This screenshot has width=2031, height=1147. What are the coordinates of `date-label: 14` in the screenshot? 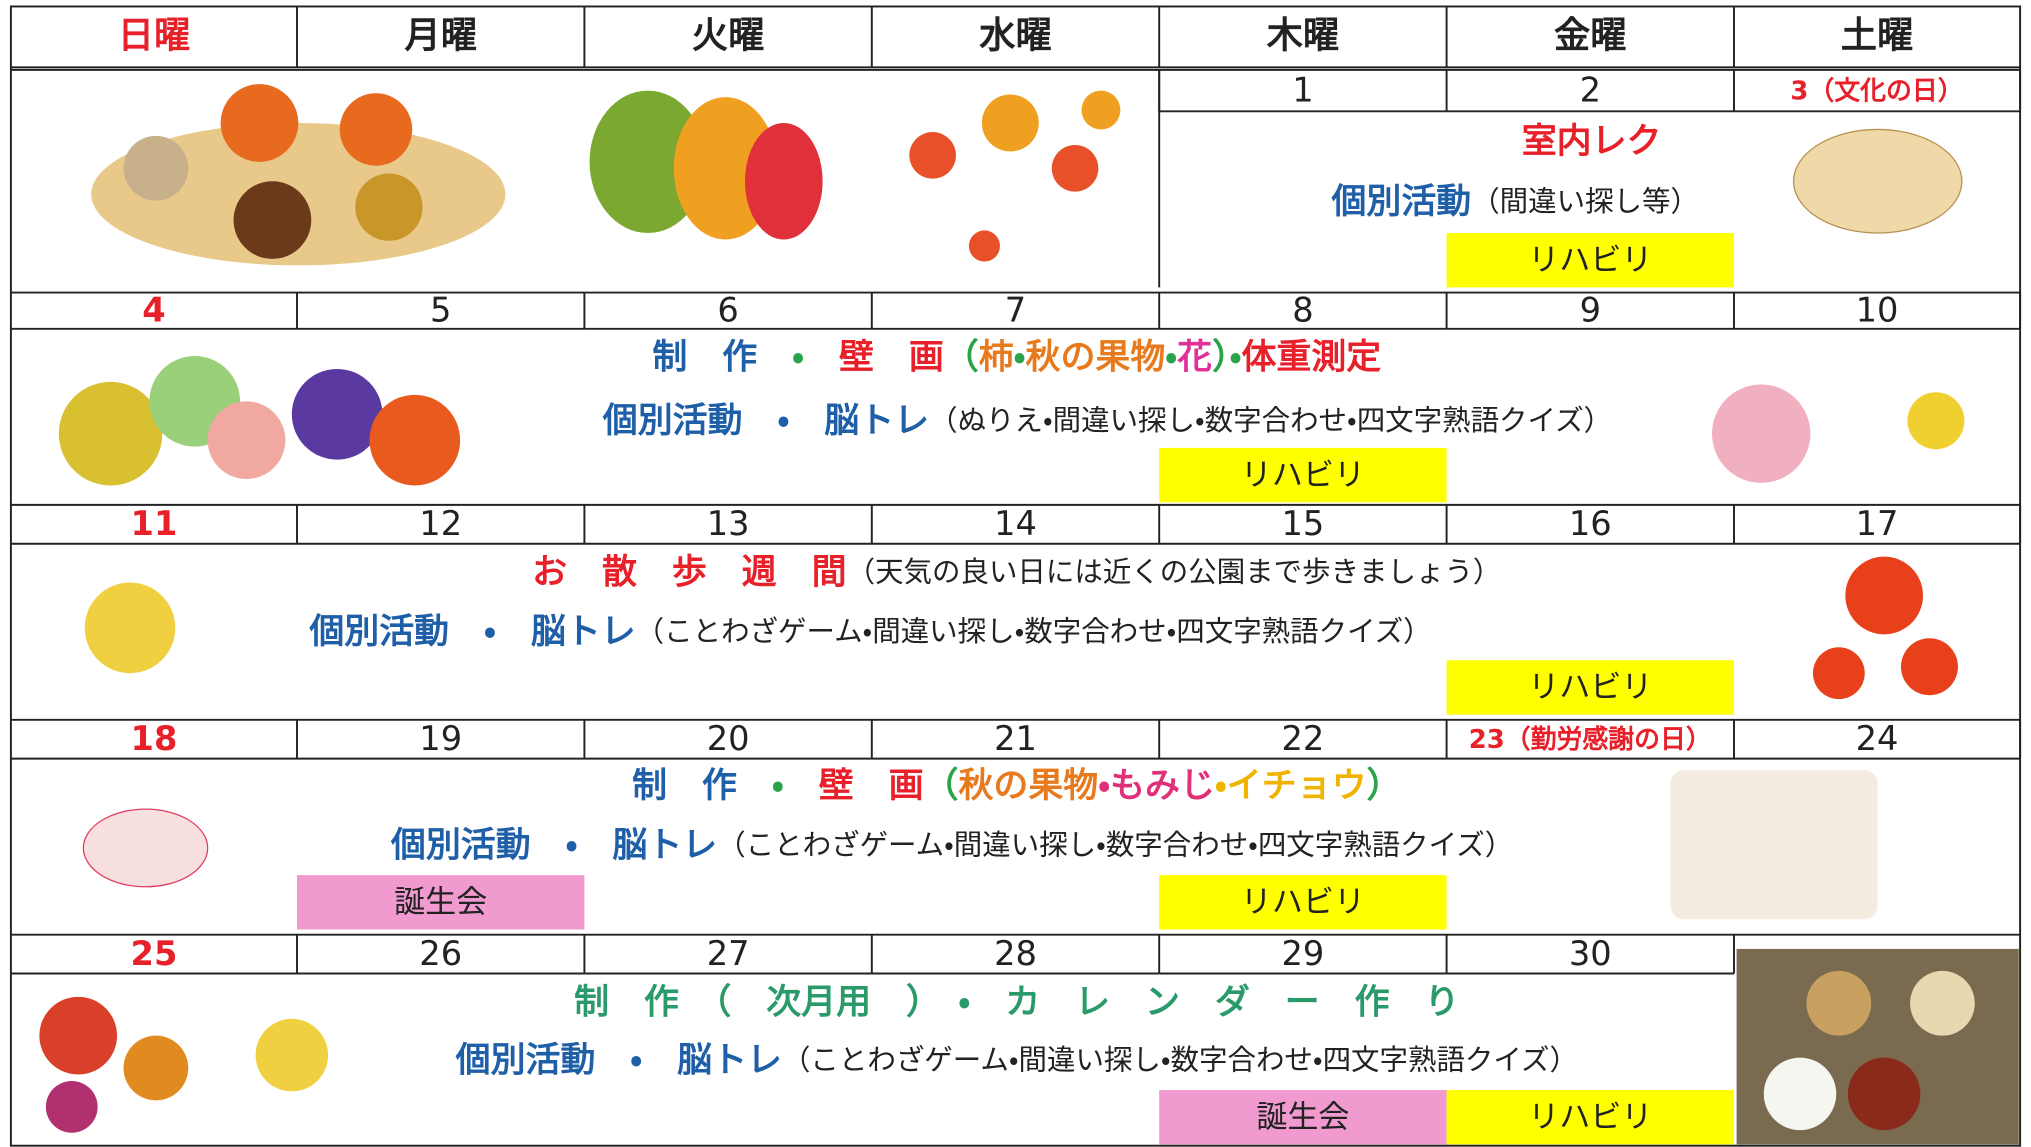 It's located at (1015, 523).